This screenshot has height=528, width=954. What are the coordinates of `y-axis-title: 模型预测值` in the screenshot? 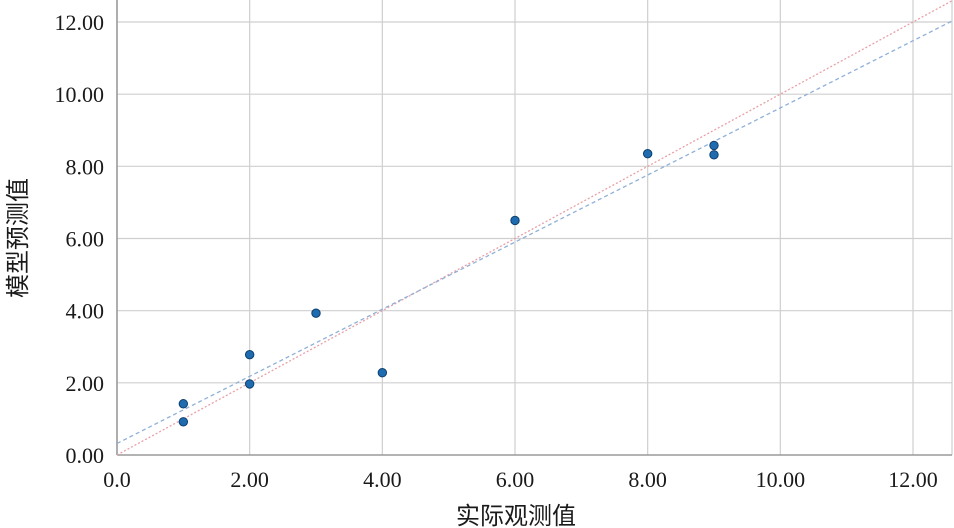 It's located at (18, 238).